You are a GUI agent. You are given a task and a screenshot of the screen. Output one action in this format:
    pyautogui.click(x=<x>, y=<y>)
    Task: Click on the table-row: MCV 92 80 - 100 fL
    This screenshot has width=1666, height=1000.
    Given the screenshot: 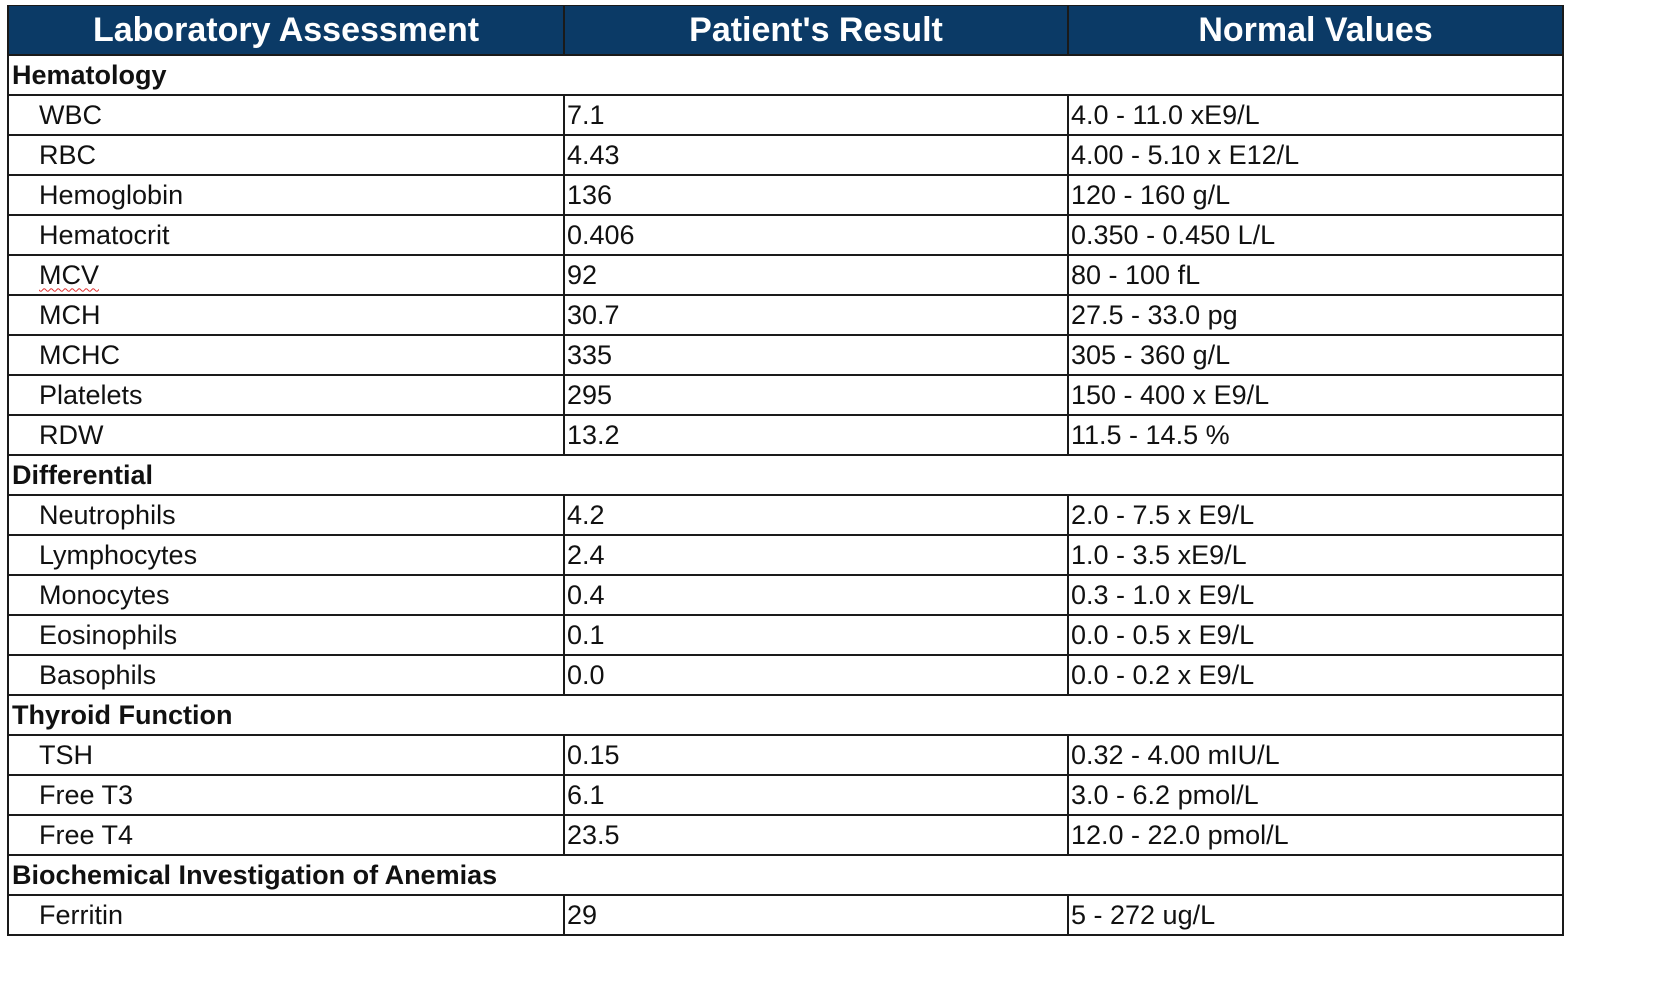 What is the action you would take?
    pyautogui.click(x=785, y=275)
    